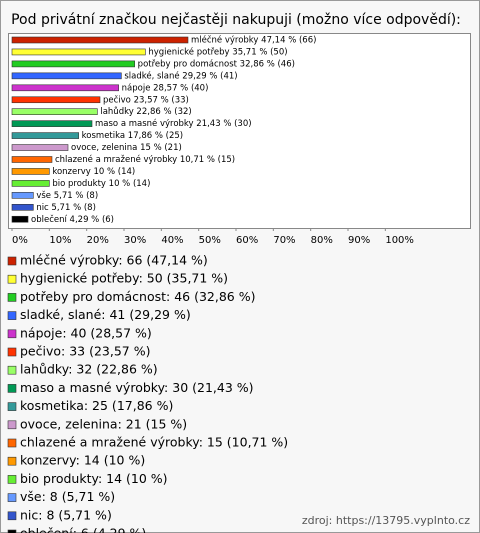  I want to click on bar-label: lahůdky 22,86 % (32), so click(145, 111).